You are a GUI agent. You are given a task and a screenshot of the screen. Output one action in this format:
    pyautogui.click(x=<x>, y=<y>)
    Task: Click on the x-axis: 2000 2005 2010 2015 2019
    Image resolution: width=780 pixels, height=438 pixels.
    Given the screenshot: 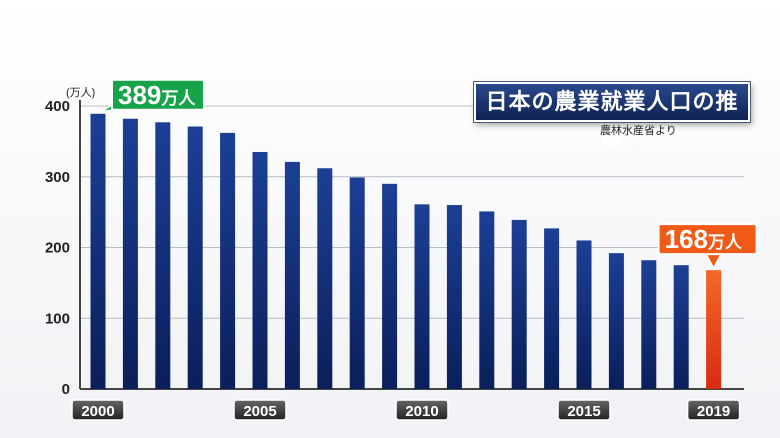 What is the action you would take?
    pyautogui.click(x=406, y=410)
    